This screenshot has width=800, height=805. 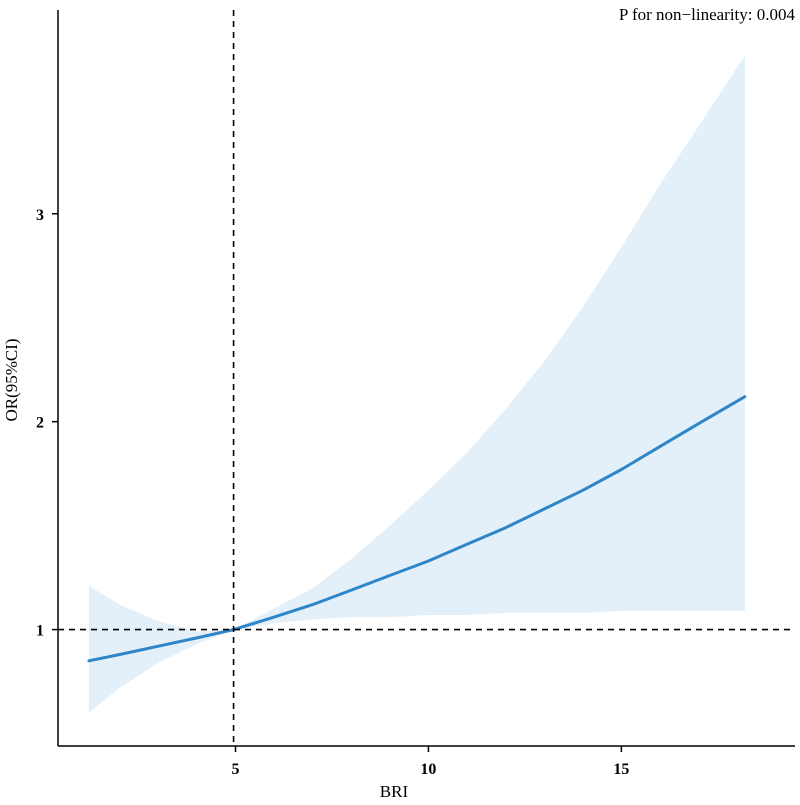 What do you see at coordinates (40, 215) in the screenshot?
I see `y-tick-label: 3` at bounding box center [40, 215].